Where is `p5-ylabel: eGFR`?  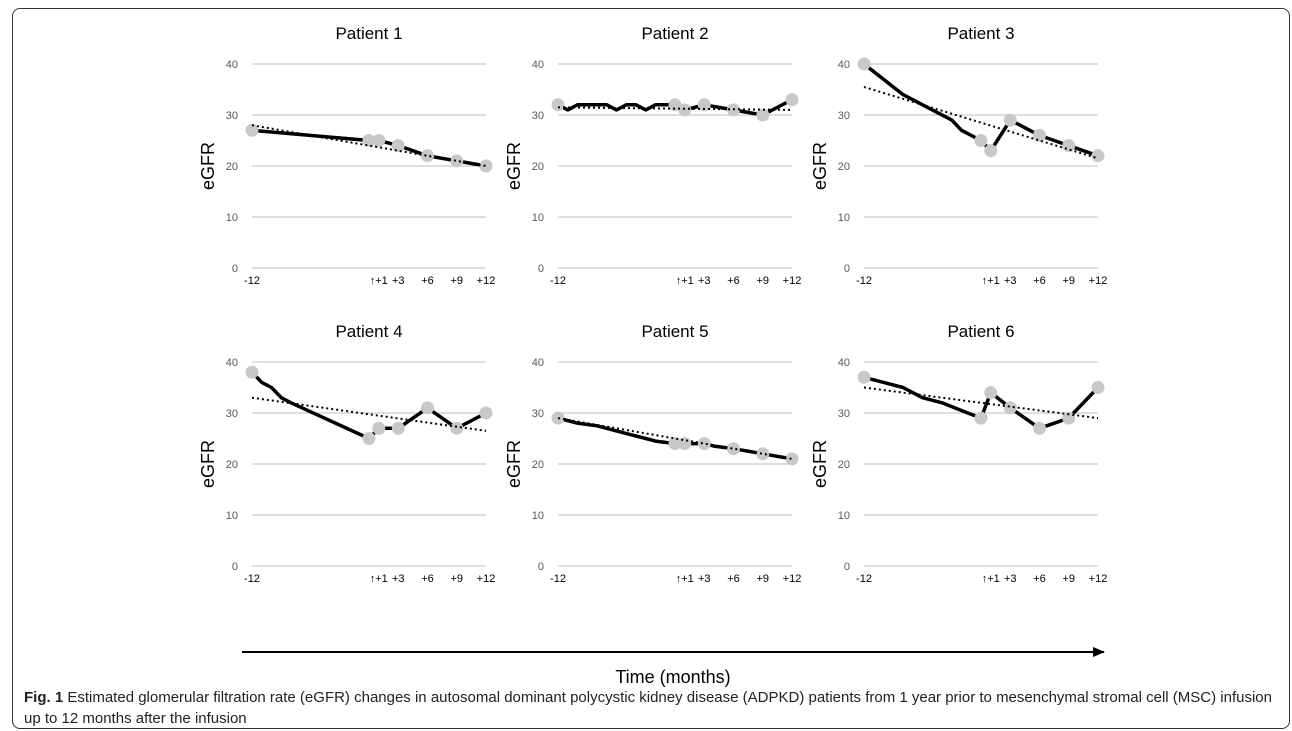 p5-ylabel: eGFR is located at coordinates (514, 464).